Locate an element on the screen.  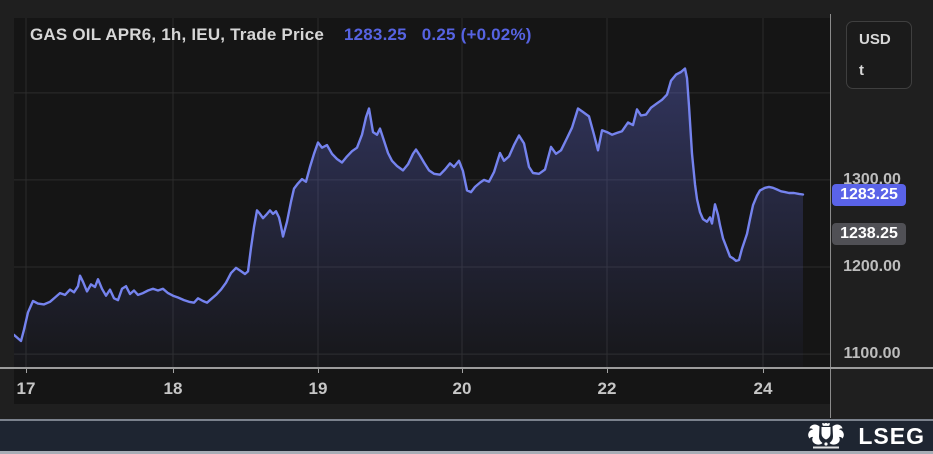
time-axis: 17 18 19 20 22 24 is located at coordinates (422, 386).